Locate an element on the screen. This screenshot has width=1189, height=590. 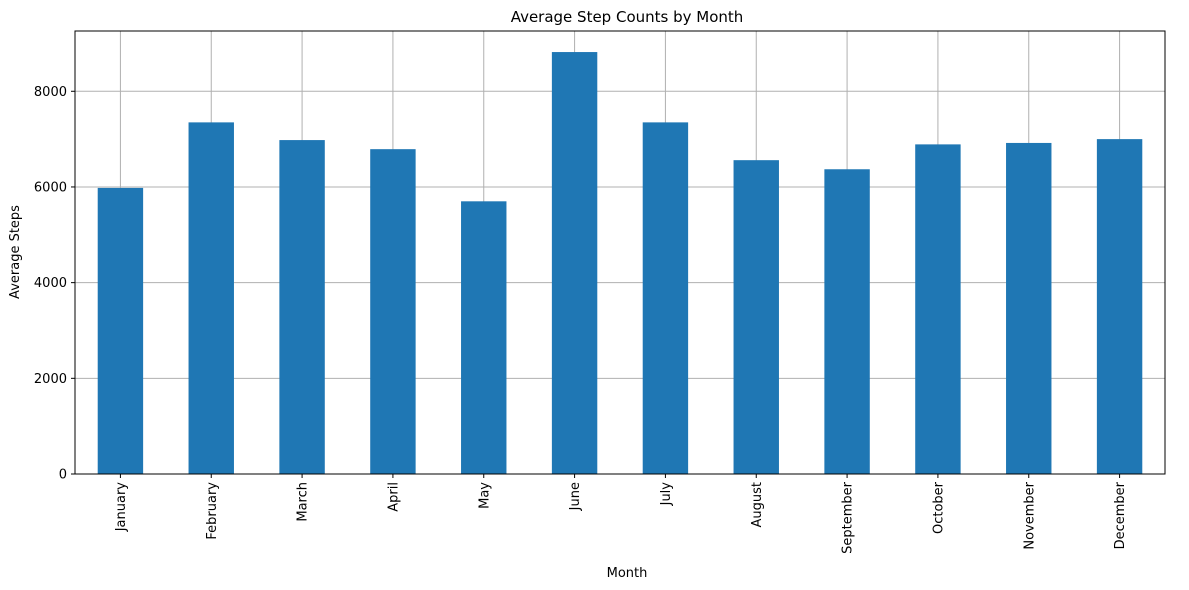
x-tick-label: February is located at coordinates (212, 511).